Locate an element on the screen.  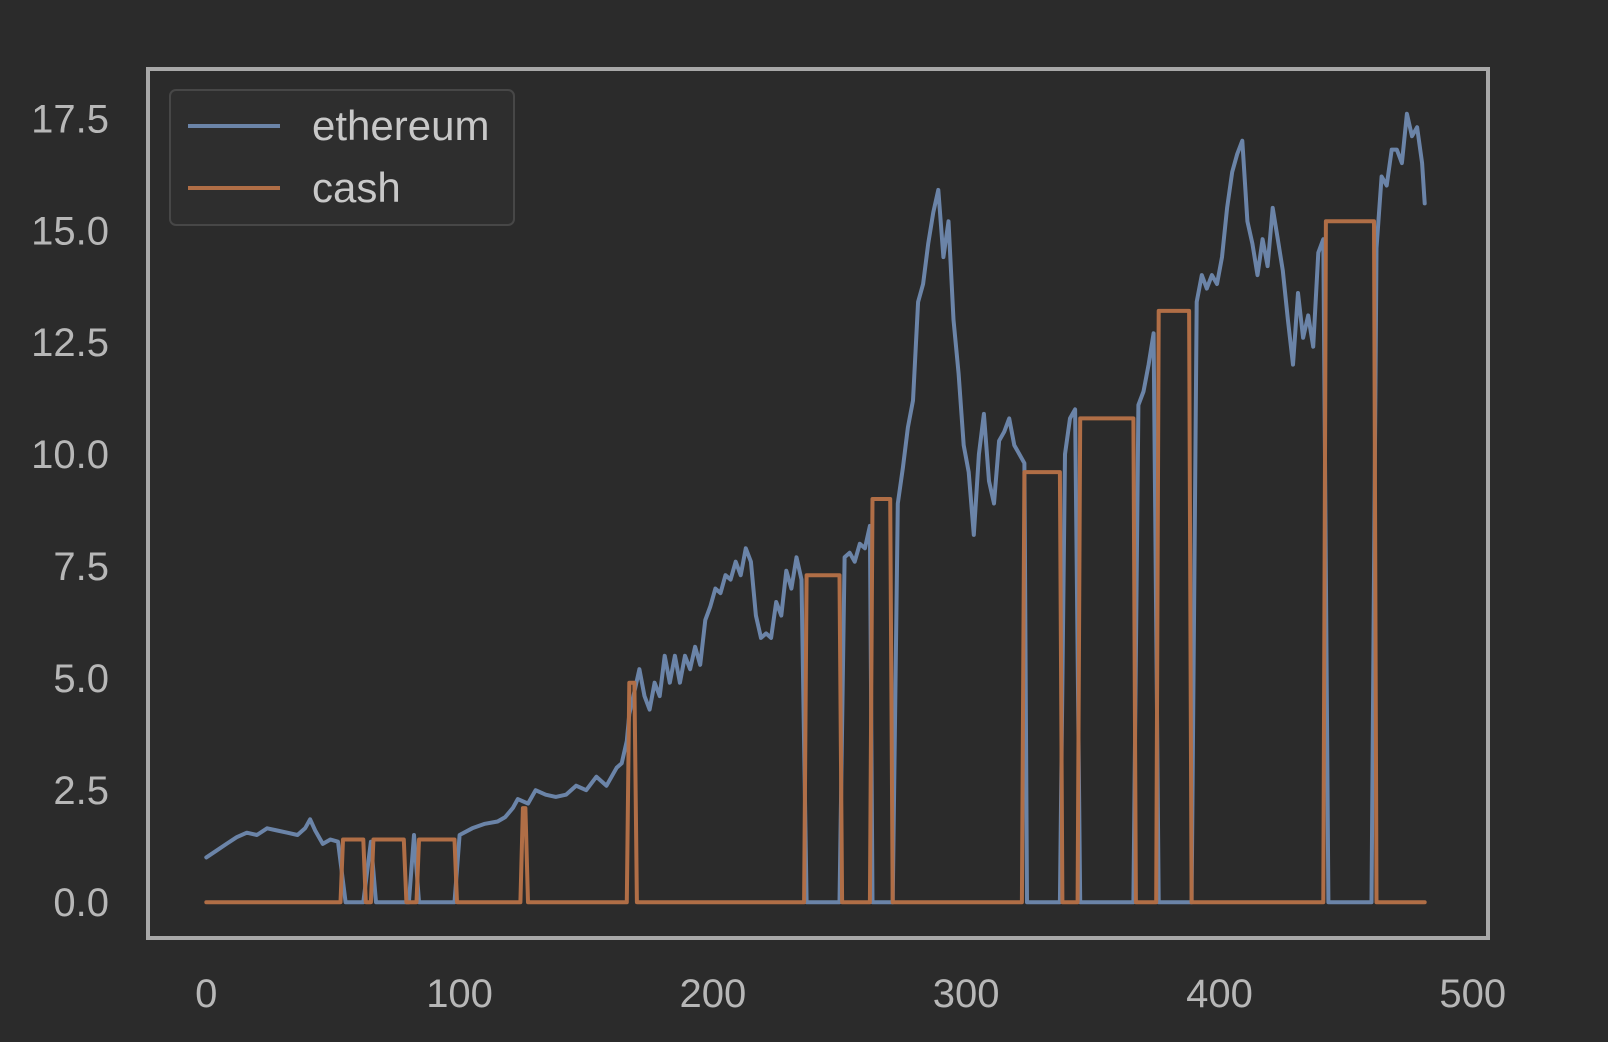
y-tick-label: 7.5 is located at coordinates (81, 567).